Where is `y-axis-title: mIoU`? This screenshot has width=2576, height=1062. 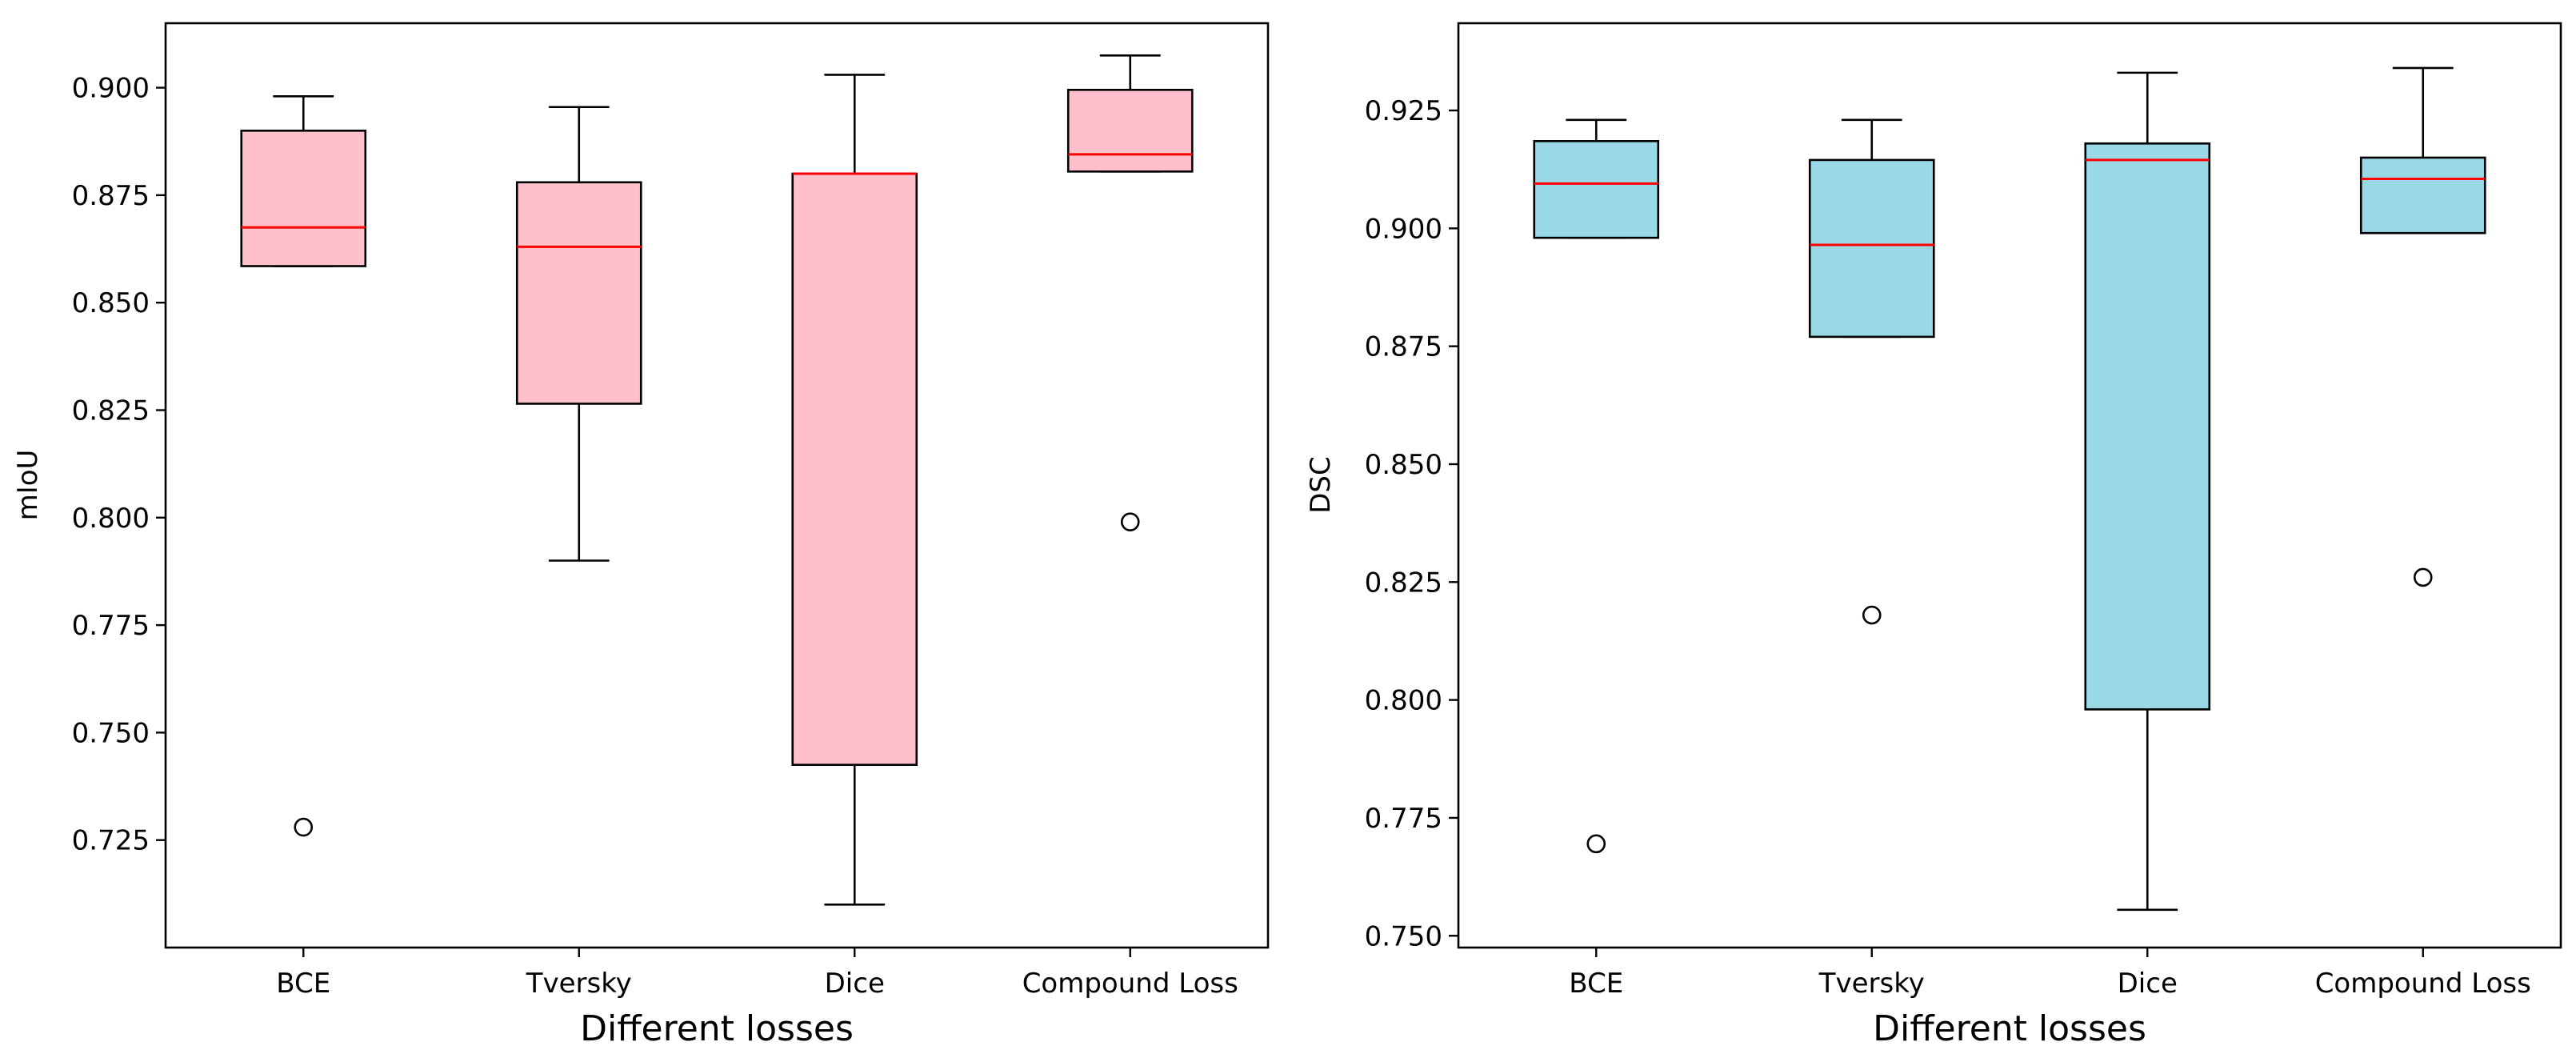
y-axis-title: mIoU is located at coordinates (28, 486).